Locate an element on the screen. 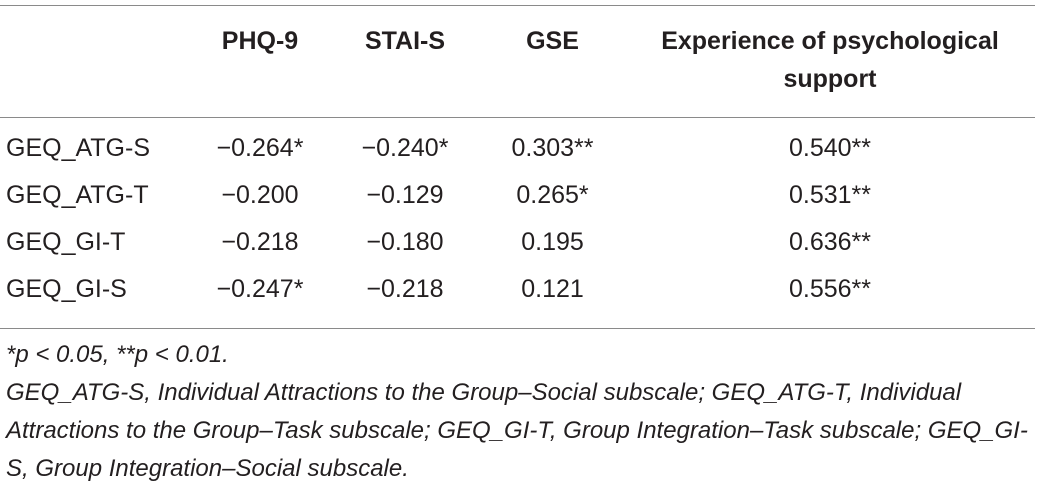  column-header-blank is located at coordinates (95, 69).